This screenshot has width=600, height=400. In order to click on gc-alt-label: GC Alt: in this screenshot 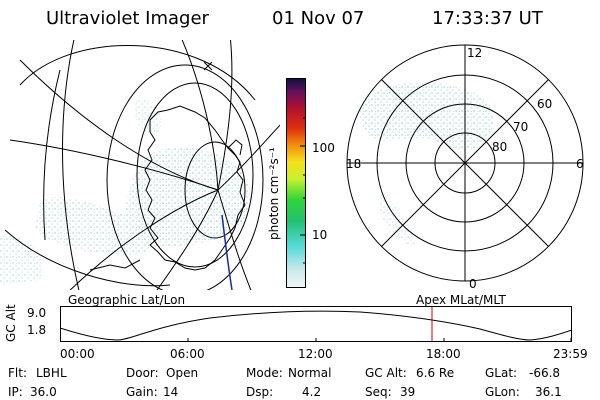, I will do `click(386, 373)`.